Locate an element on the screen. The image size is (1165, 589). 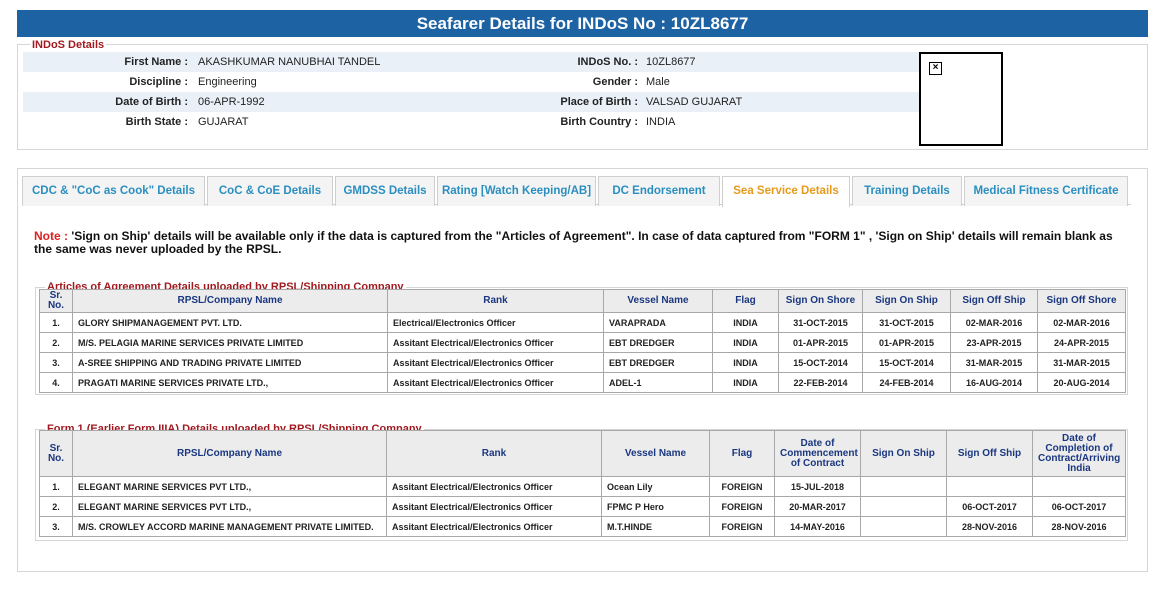
tab: CoC & CoE Details is located at coordinates (270, 191).